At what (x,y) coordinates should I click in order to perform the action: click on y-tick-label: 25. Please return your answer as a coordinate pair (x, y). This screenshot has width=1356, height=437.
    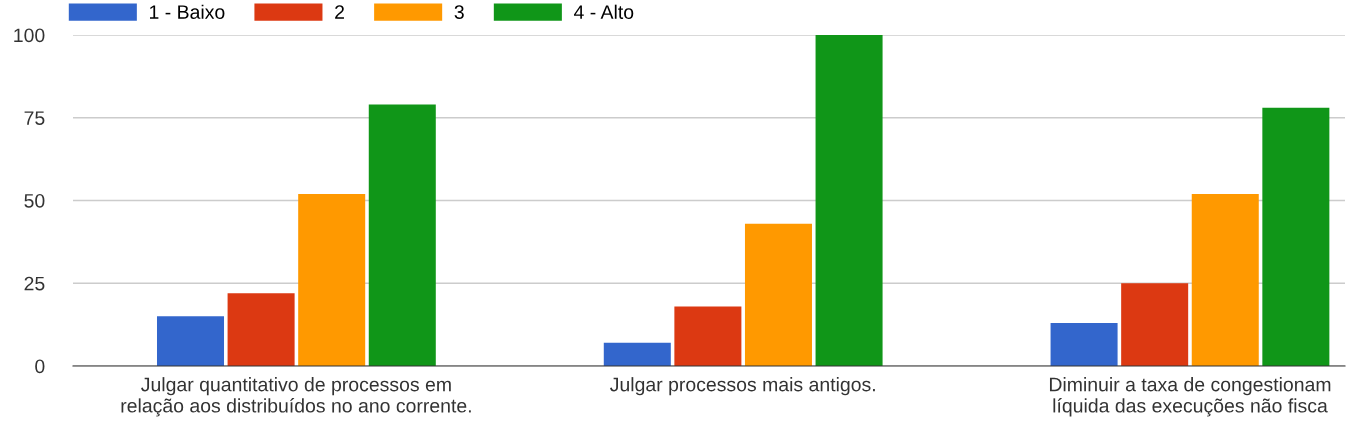
    Looking at the image, I should click on (34, 283).